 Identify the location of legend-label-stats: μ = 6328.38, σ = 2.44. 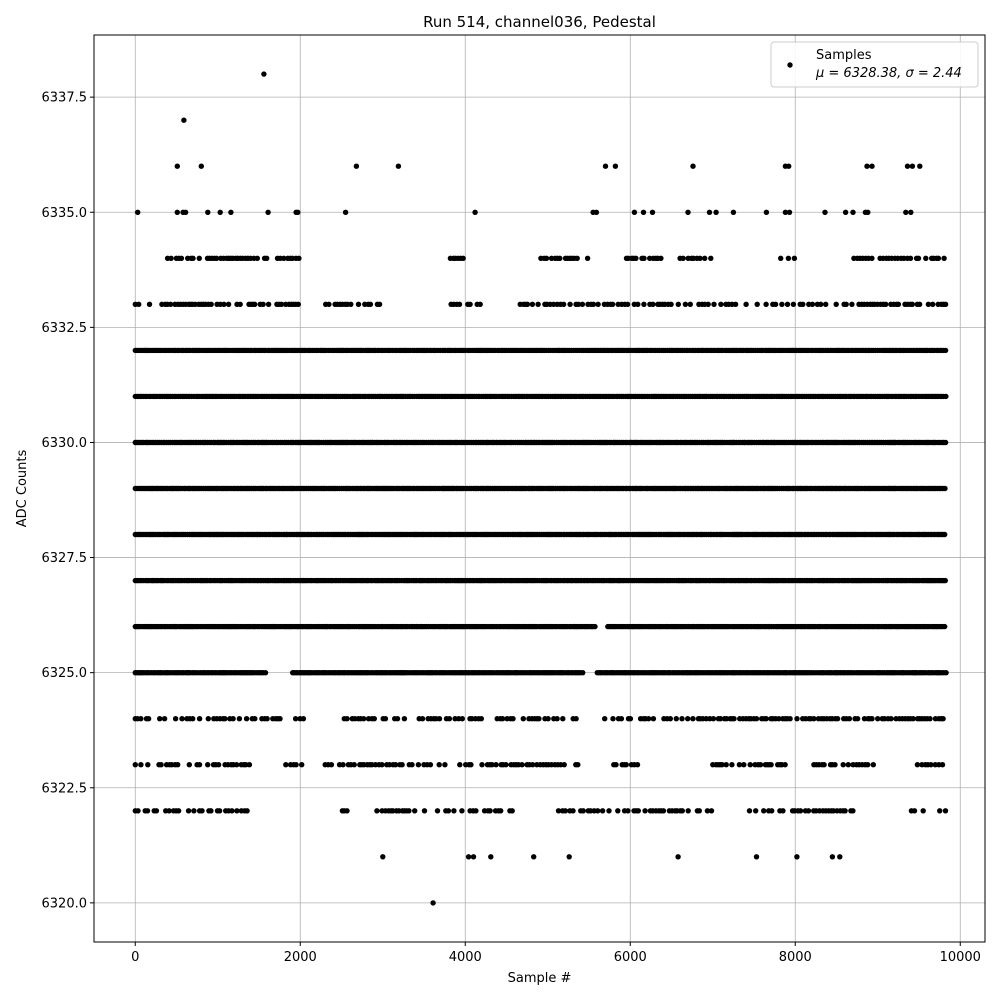
(888, 73).